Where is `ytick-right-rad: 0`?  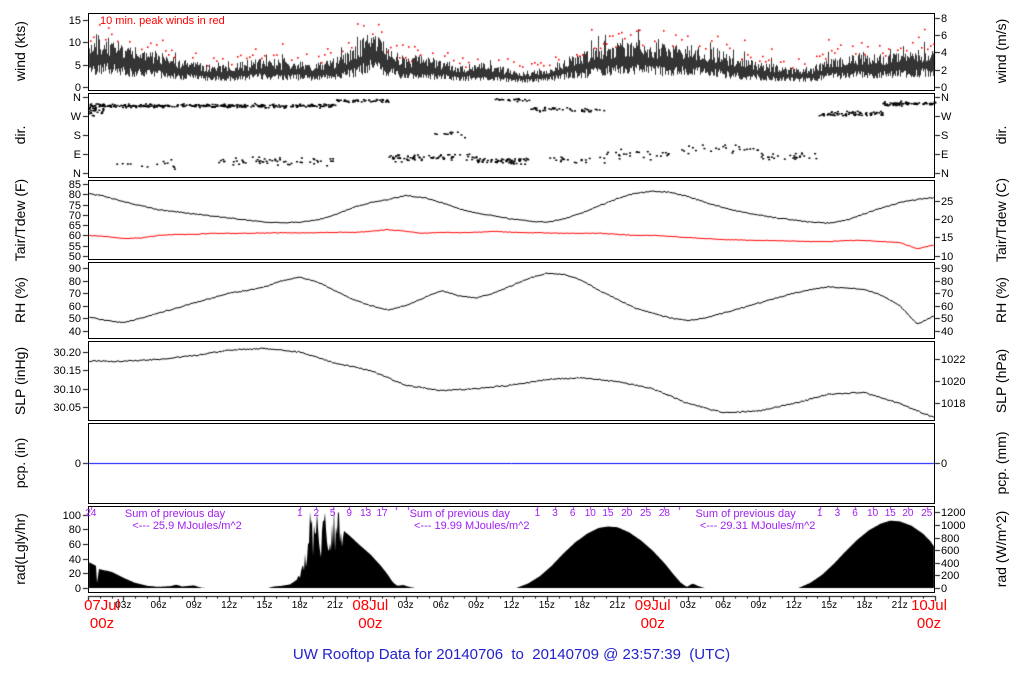
ytick-right-rad: 0 is located at coordinates (944, 588).